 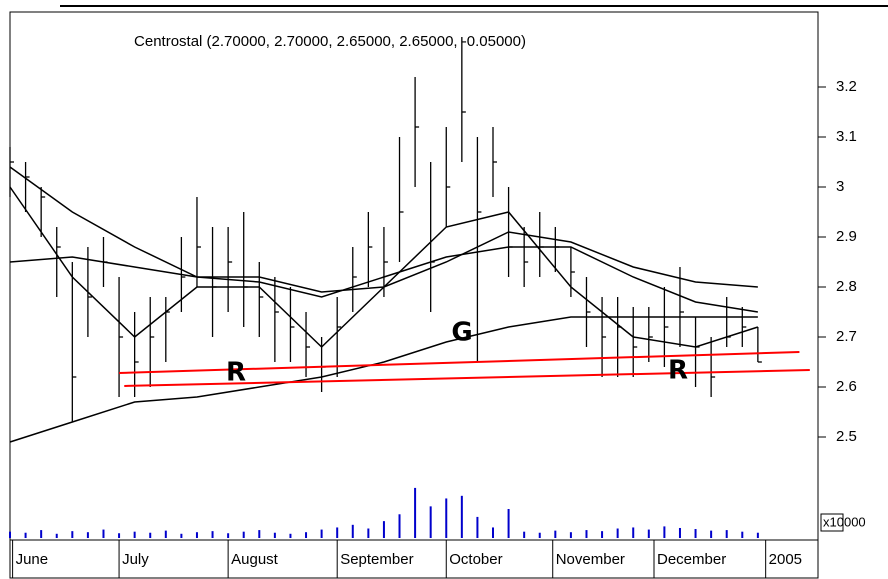 What do you see at coordinates (475, 559) in the screenshot?
I see `x-tick-label: October` at bounding box center [475, 559].